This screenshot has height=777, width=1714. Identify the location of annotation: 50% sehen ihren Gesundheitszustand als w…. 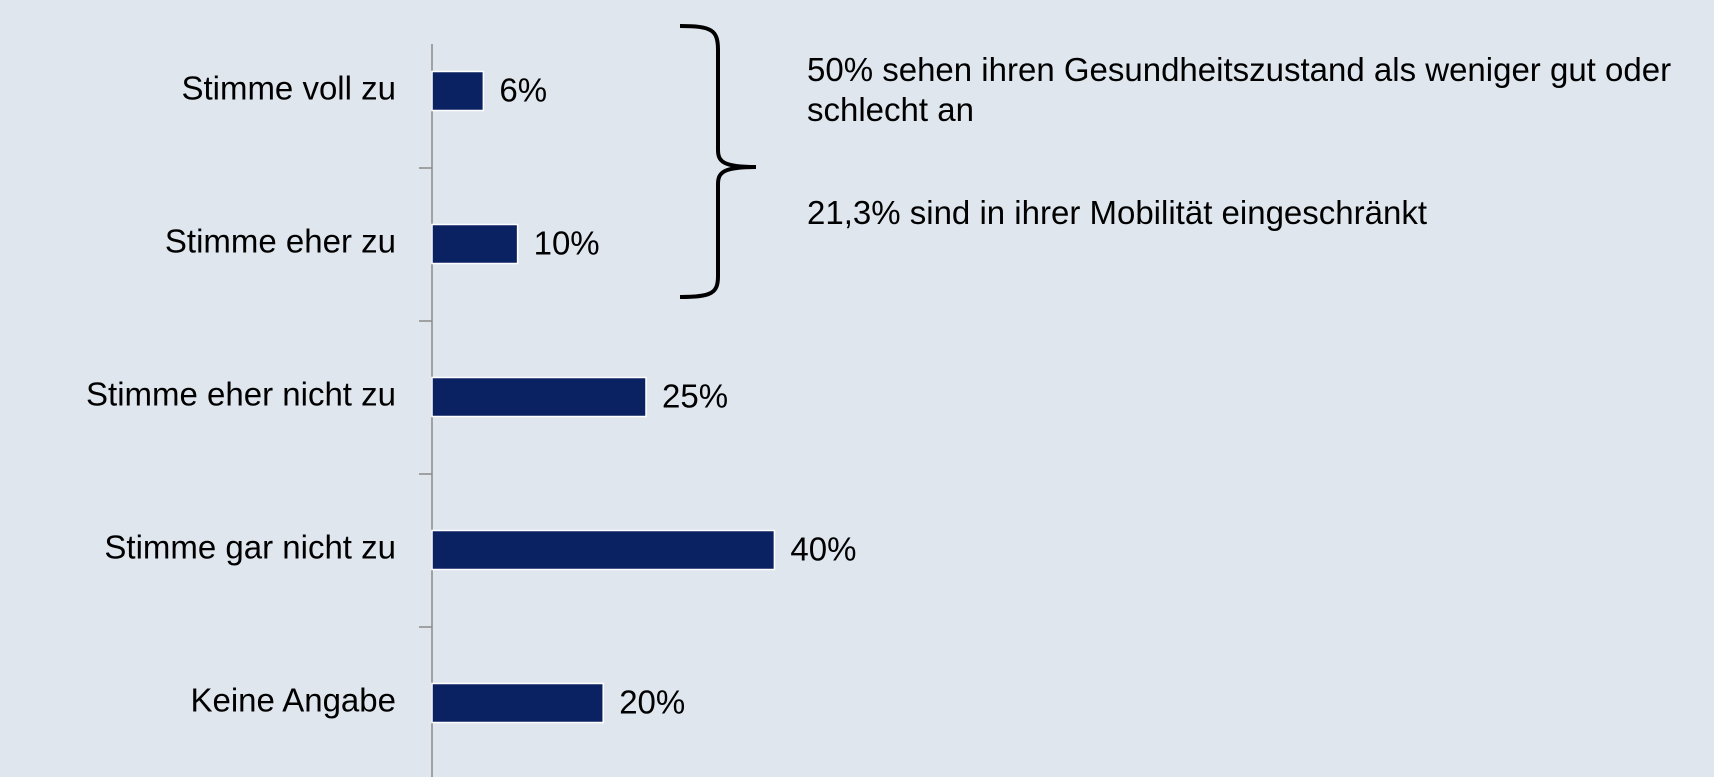
(1239, 89).